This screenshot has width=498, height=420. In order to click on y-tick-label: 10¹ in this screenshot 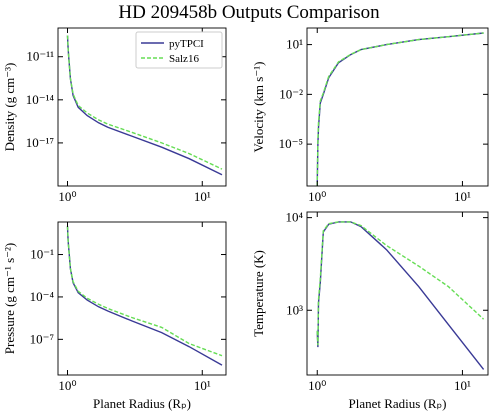, I will do `click(294, 44)`.